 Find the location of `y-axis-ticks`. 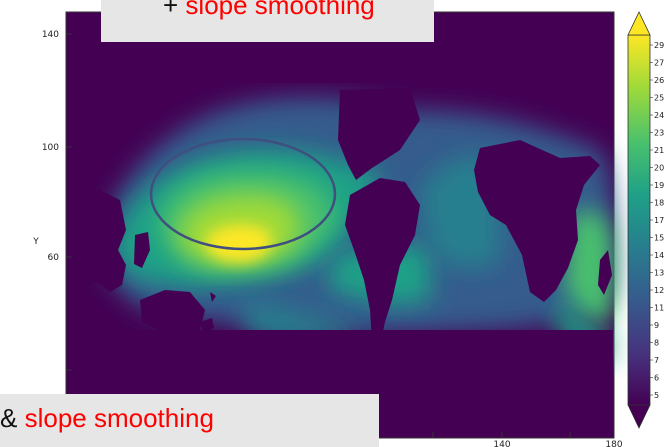

y-axis-ticks is located at coordinates (69, 202).